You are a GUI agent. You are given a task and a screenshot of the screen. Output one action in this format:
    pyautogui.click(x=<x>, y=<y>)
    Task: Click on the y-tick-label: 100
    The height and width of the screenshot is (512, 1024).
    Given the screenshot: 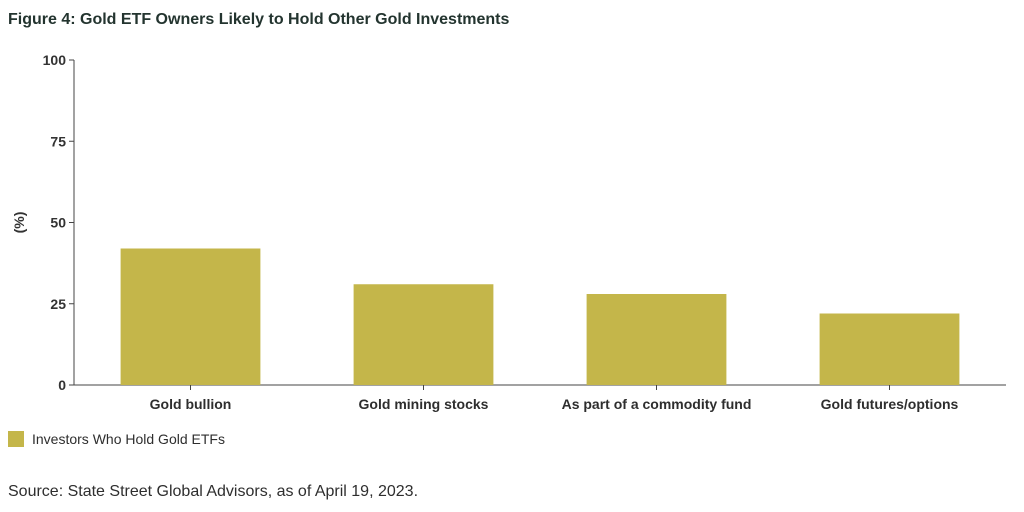 What is the action you would take?
    pyautogui.click(x=55, y=60)
    